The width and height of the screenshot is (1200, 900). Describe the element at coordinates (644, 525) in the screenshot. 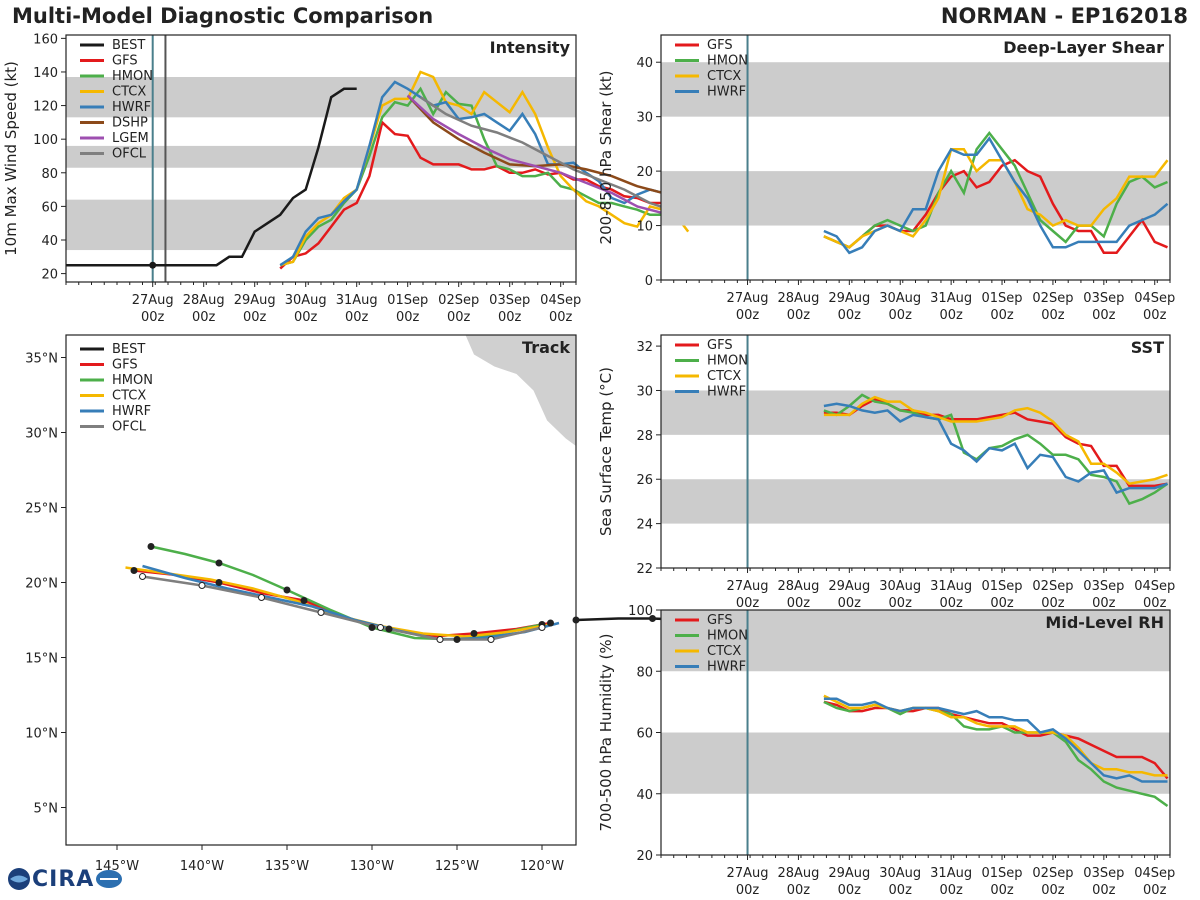

I see `y-tick-label: 24` at that location.